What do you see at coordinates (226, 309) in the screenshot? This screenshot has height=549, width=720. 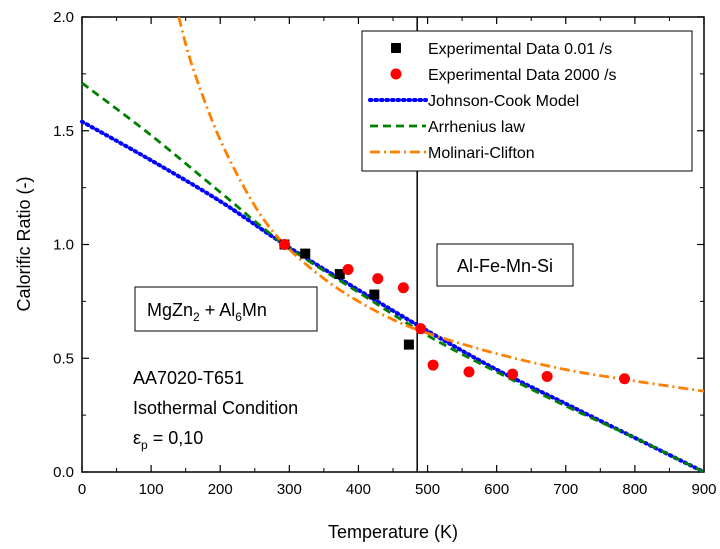 I see `phase-label-mgzn2-al6mn: MgZn2 + Al6Mn` at bounding box center [226, 309].